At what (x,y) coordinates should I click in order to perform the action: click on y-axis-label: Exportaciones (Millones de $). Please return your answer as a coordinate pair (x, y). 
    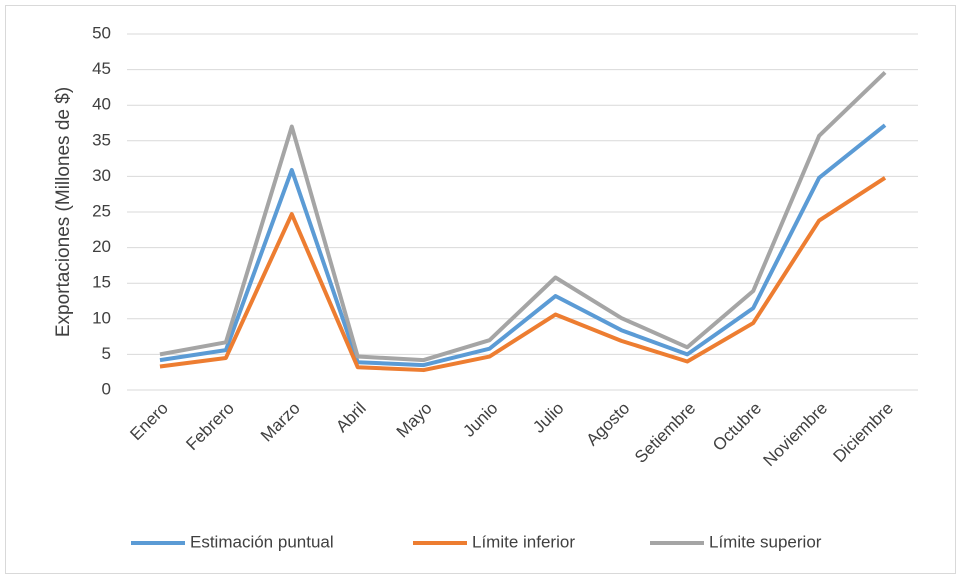
    Looking at the image, I should click on (63, 212).